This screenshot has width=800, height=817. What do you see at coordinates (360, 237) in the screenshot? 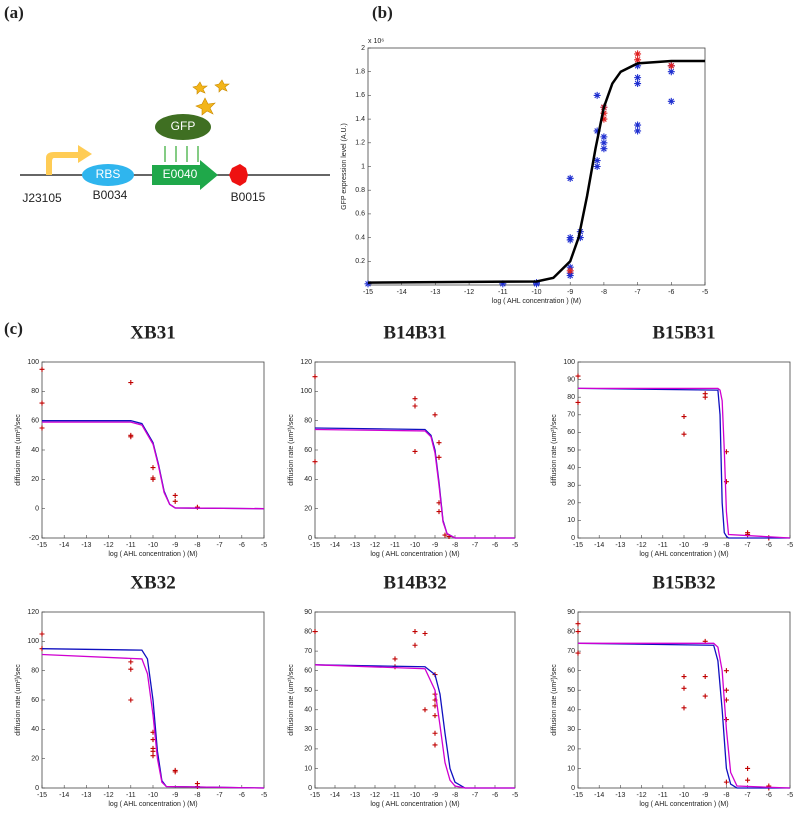
I see `y-tick-label: 0.4` at bounding box center [360, 237].